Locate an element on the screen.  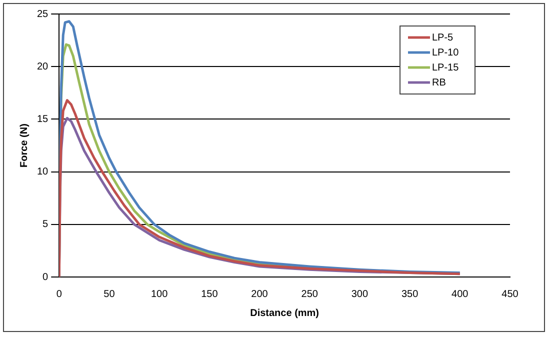
x-tick-label: 250 is located at coordinates (309, 294).